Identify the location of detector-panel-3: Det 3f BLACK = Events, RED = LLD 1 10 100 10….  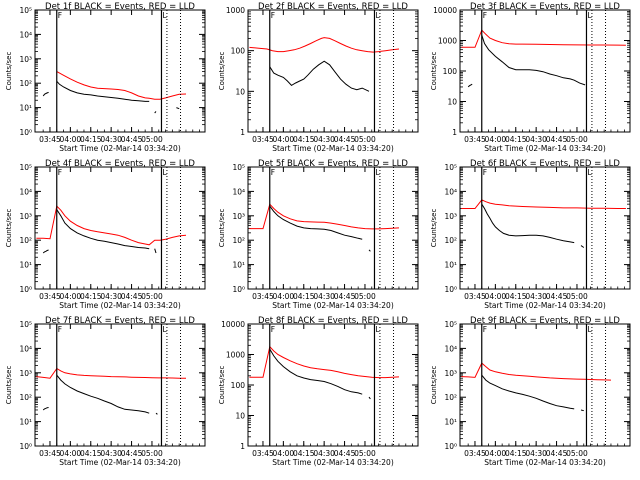
(530, 77).